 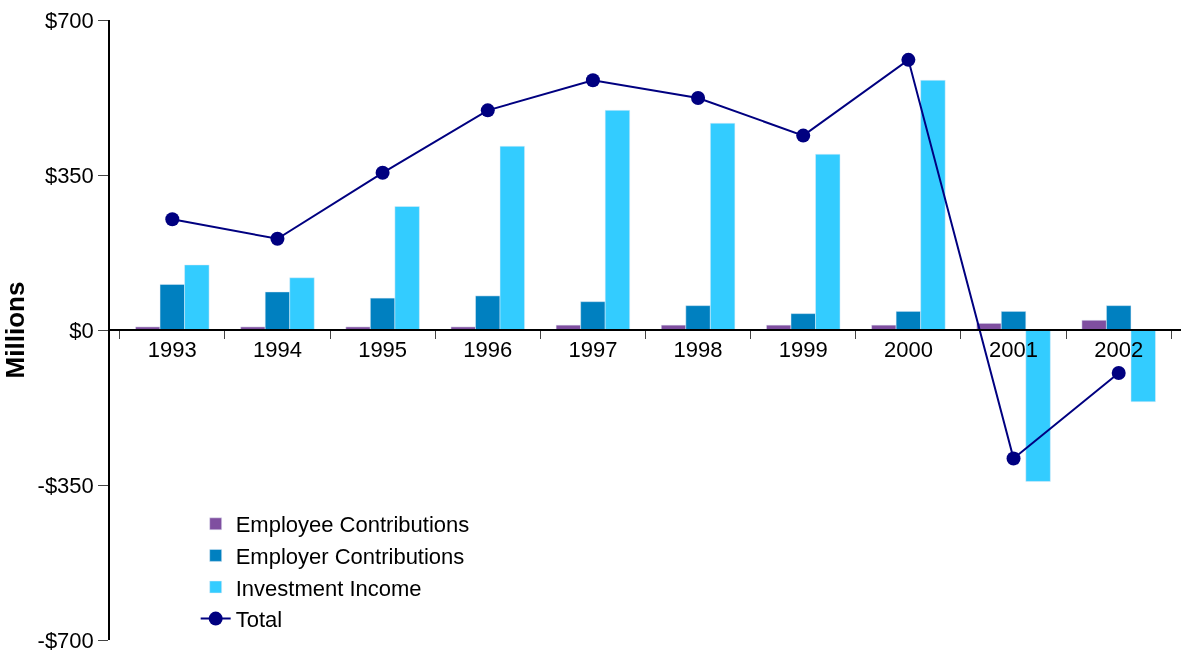 What do you see at coordinates (259, 620) in the screenshot?
I see `legend-label: Total` at bounding box center [259, 620].